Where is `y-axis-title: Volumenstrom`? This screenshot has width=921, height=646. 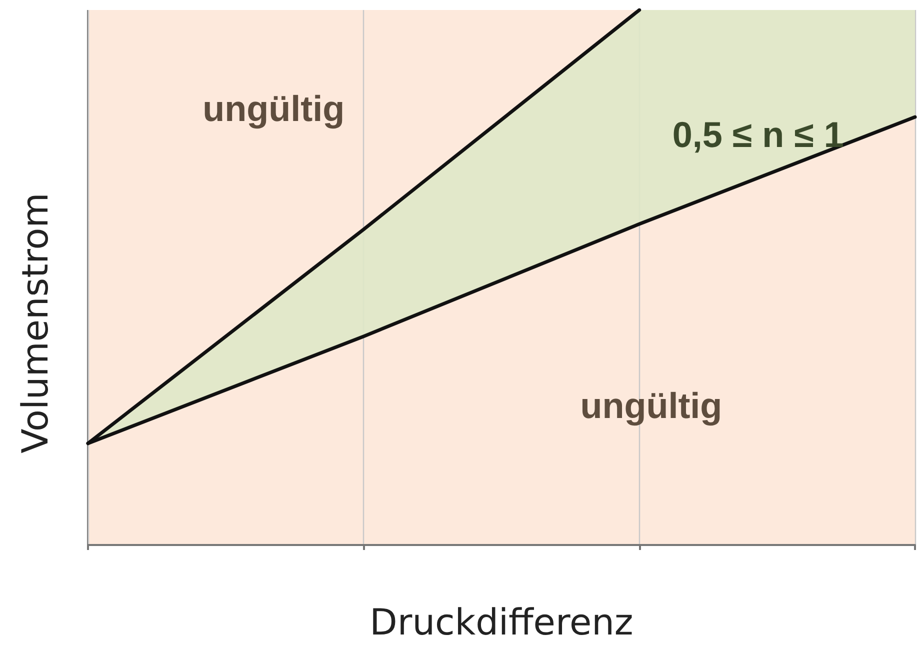
y-axis-title: Volumenstrom is located at coordinates (36, 323).